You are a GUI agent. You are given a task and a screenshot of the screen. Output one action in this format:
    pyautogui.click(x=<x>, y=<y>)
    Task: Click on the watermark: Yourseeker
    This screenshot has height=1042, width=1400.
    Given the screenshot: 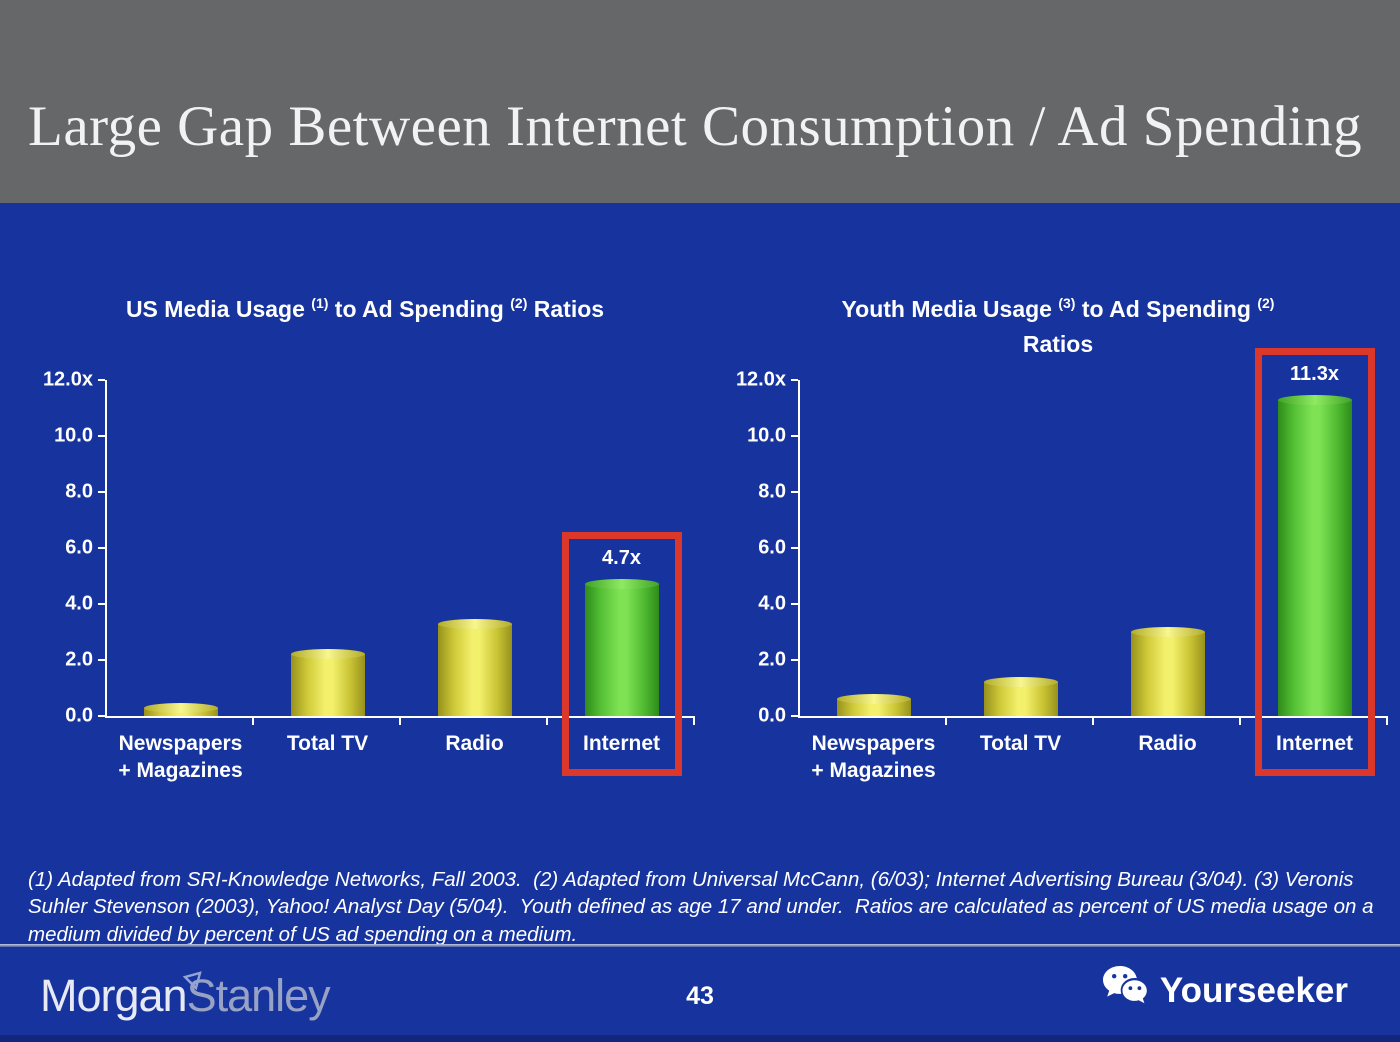 What is the action you would take?
    pyautogui.click(x=1224, y=990)
    